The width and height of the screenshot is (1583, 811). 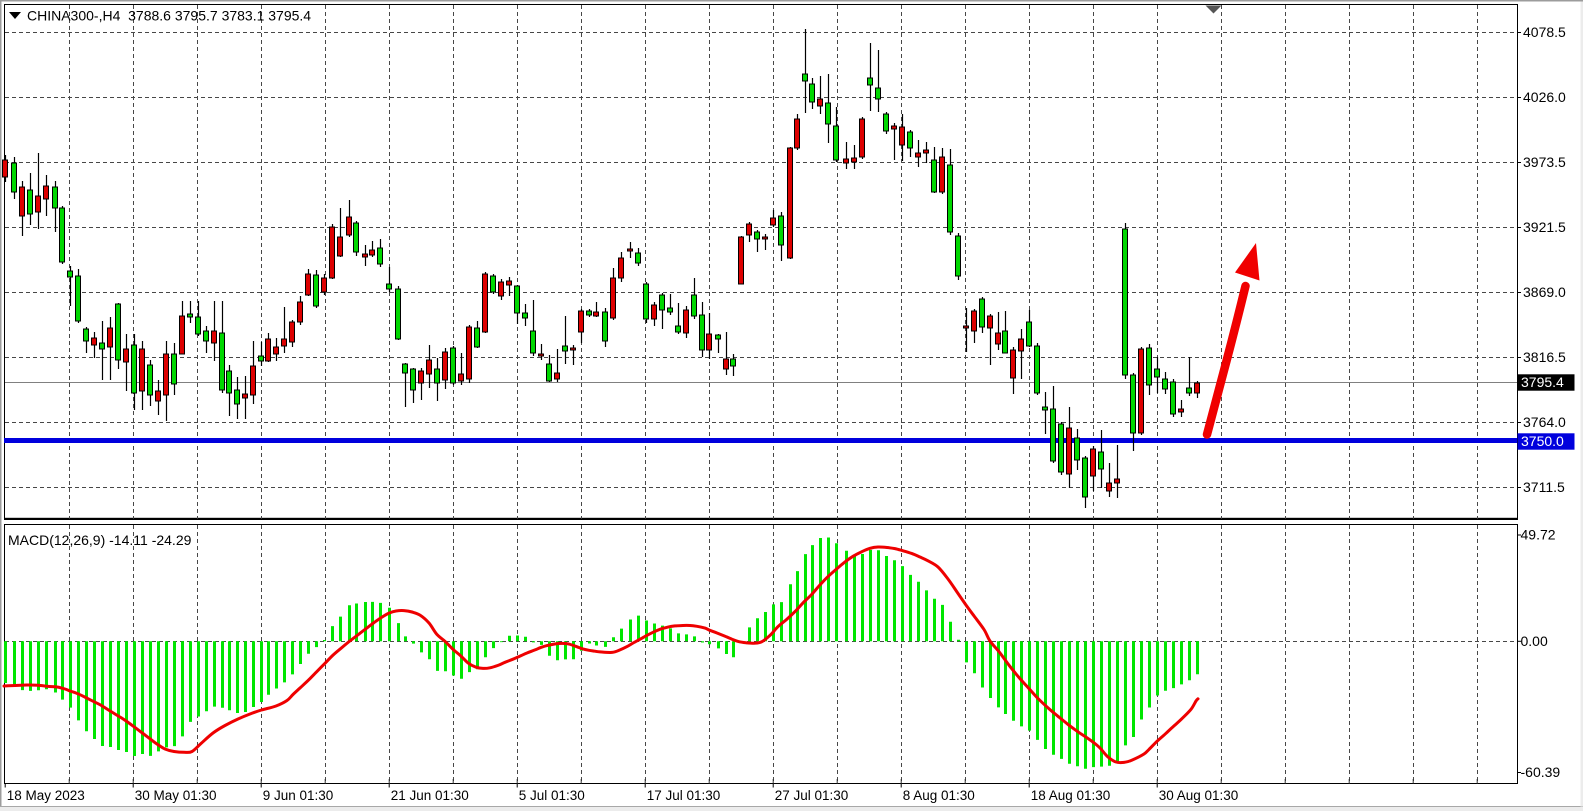 I want to click on svg-text: 49.72, so click(x=1538, y=535).